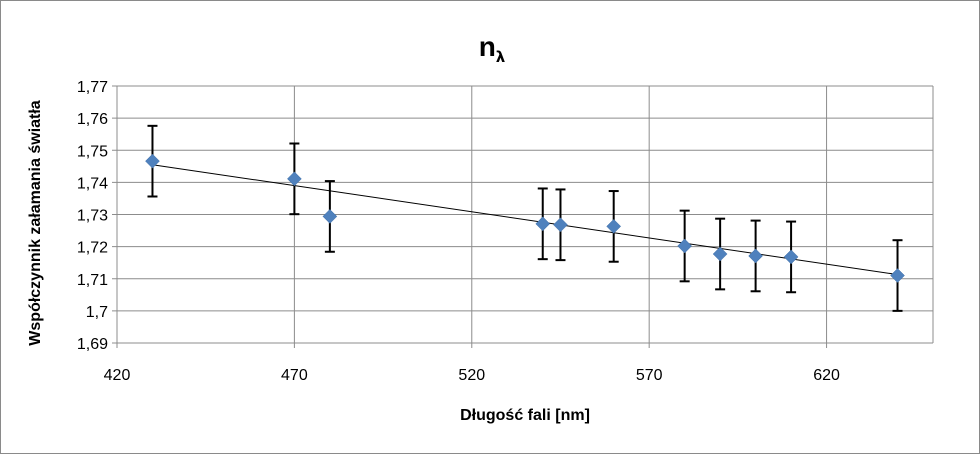 The image size is (980, 454). I want to click on y-tick-label: 1,75, so click(92, 151).